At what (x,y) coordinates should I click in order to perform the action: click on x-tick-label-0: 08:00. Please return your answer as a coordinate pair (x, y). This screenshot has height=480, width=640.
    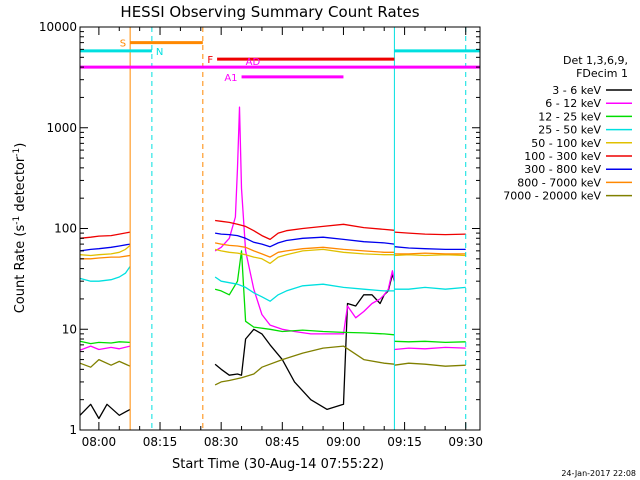
    Looking at the image, I should click on (99, 442).